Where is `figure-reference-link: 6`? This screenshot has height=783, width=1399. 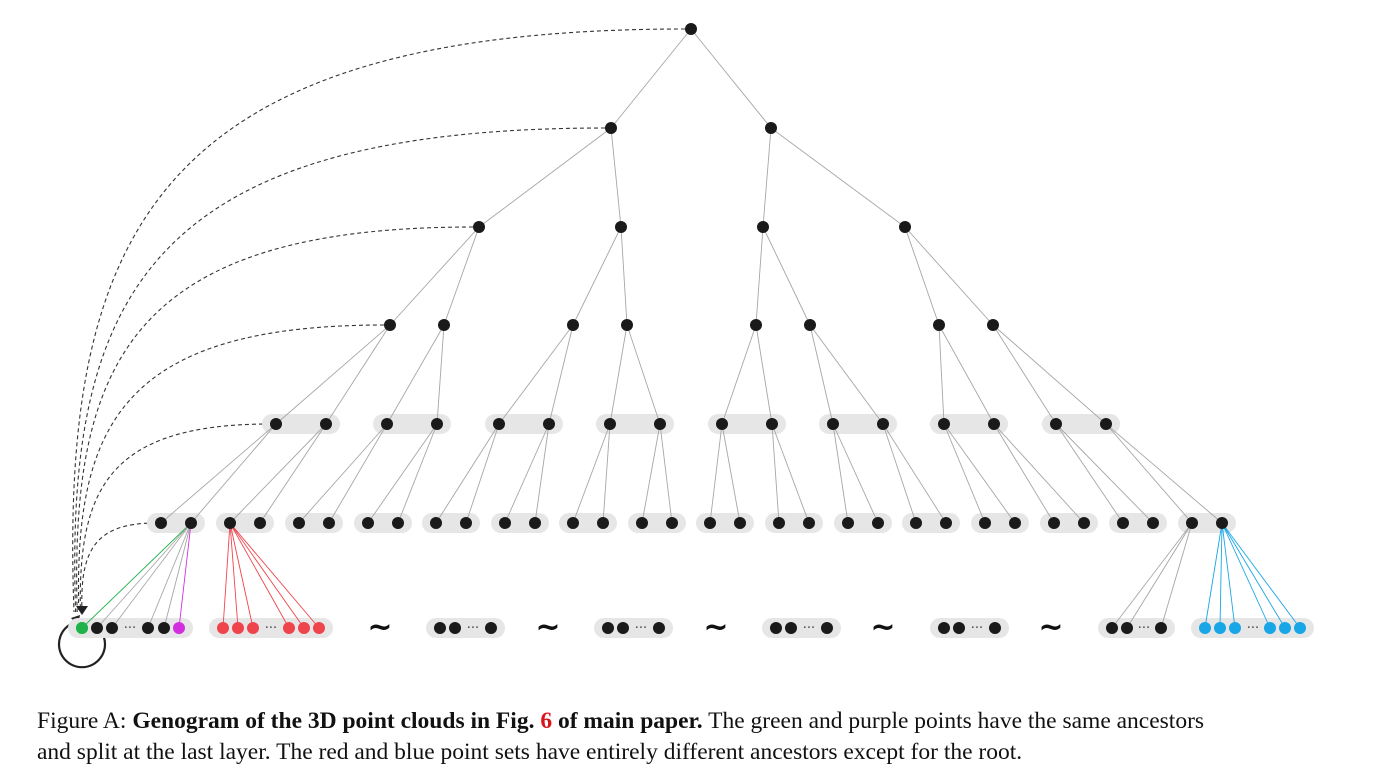
figure-reference-link: 6 is located at coordinates (546, 721).